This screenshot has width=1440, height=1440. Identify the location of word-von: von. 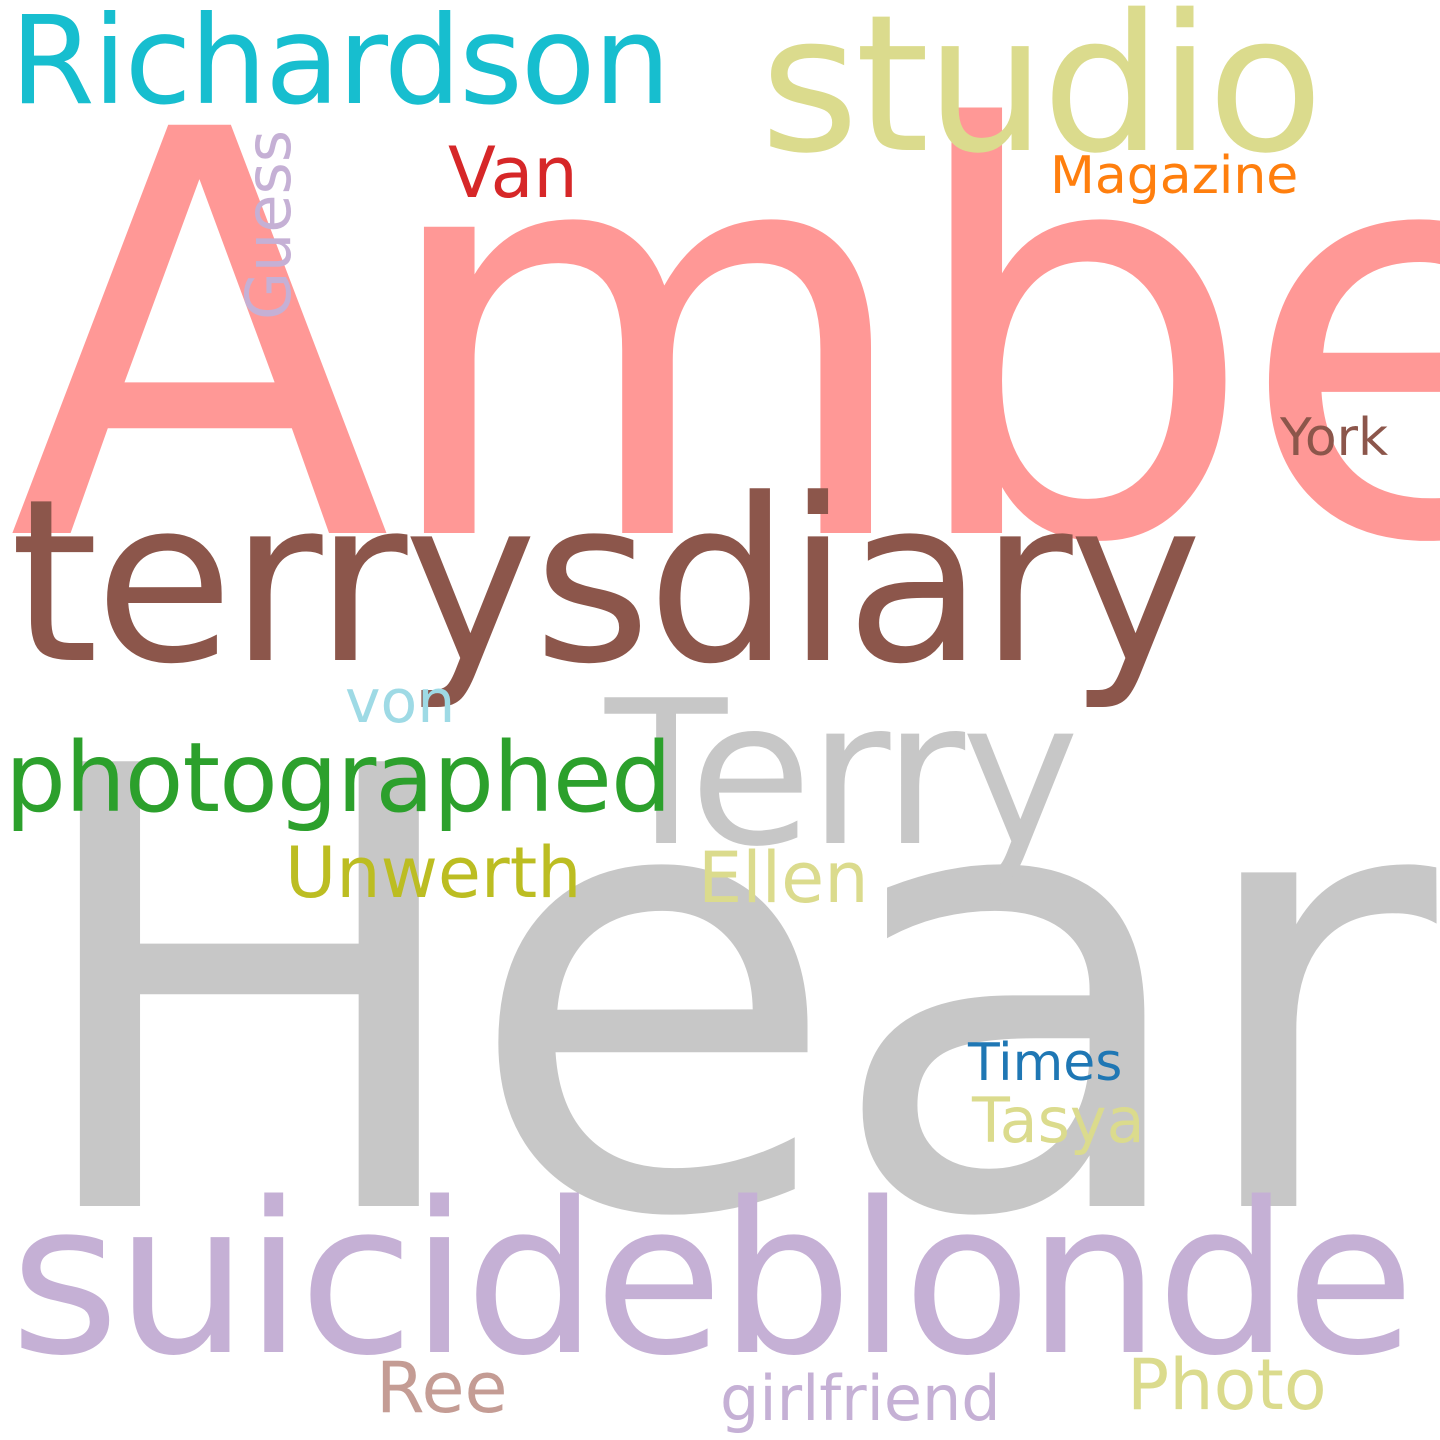
(400, 702).